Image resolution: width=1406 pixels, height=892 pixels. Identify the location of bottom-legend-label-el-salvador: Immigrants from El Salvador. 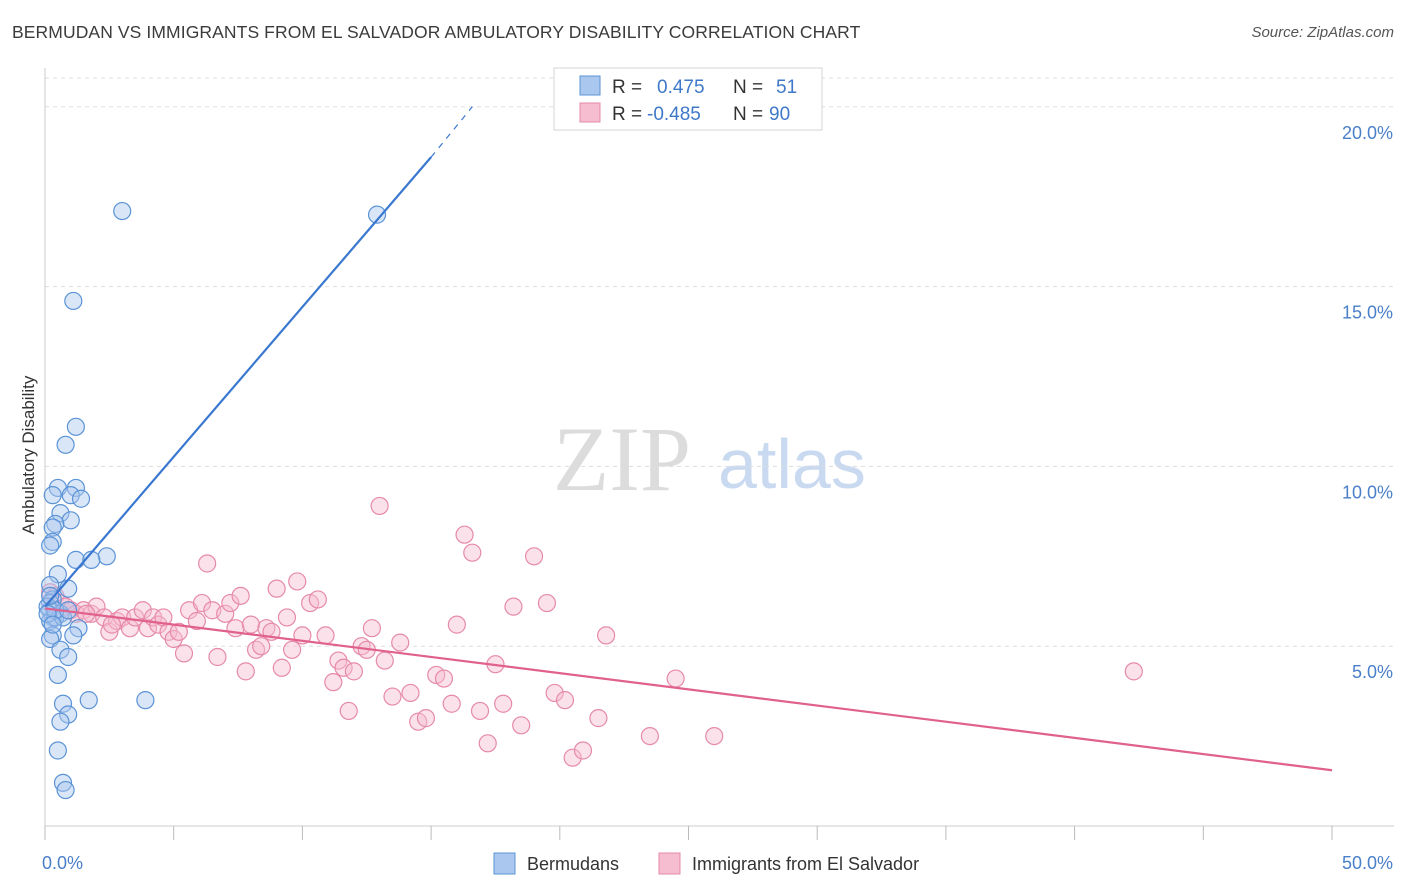
(805, 864).